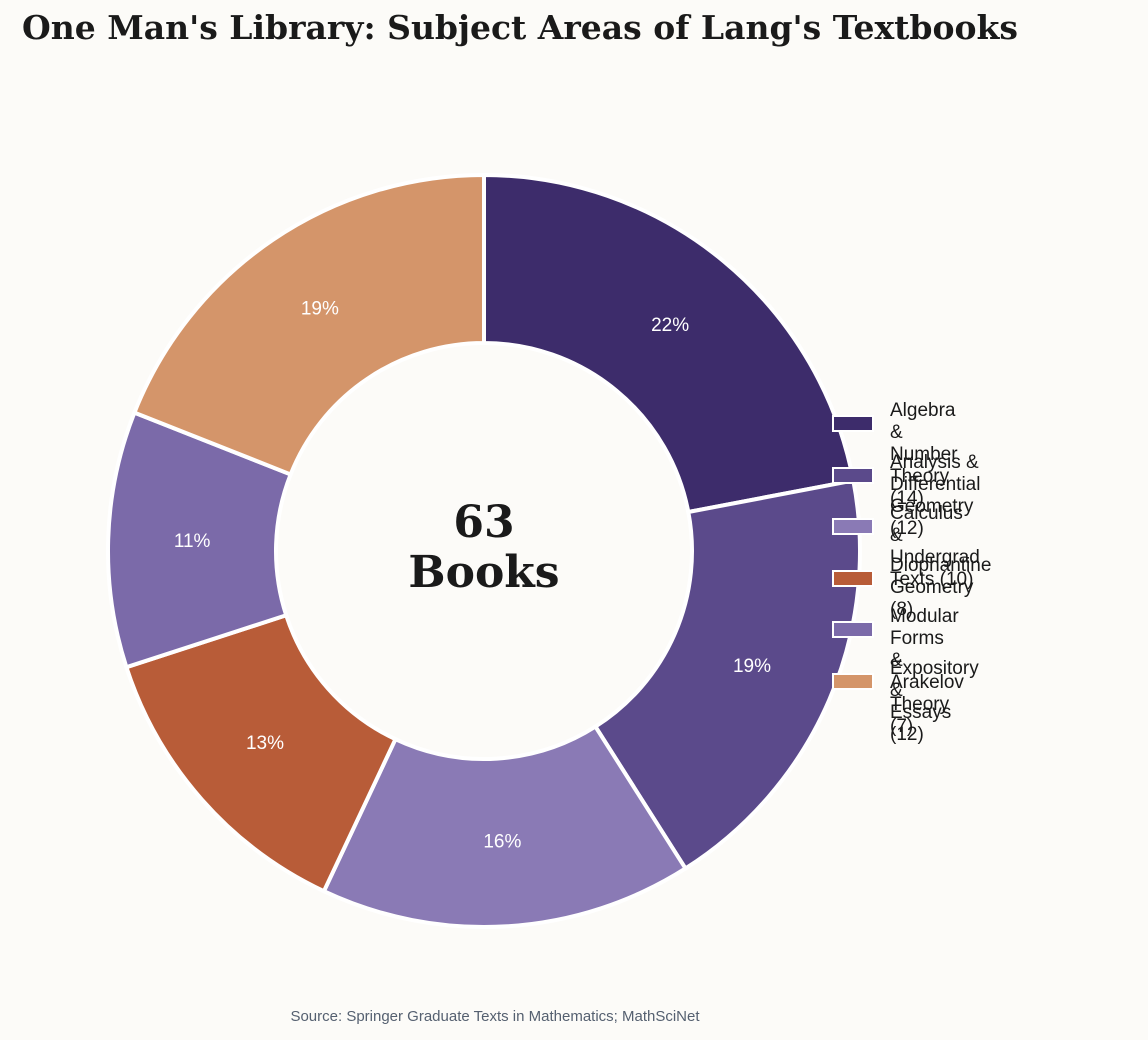  I want to click on legend-label: Calculus & Undergrad Texts (10), so click(935, 546).